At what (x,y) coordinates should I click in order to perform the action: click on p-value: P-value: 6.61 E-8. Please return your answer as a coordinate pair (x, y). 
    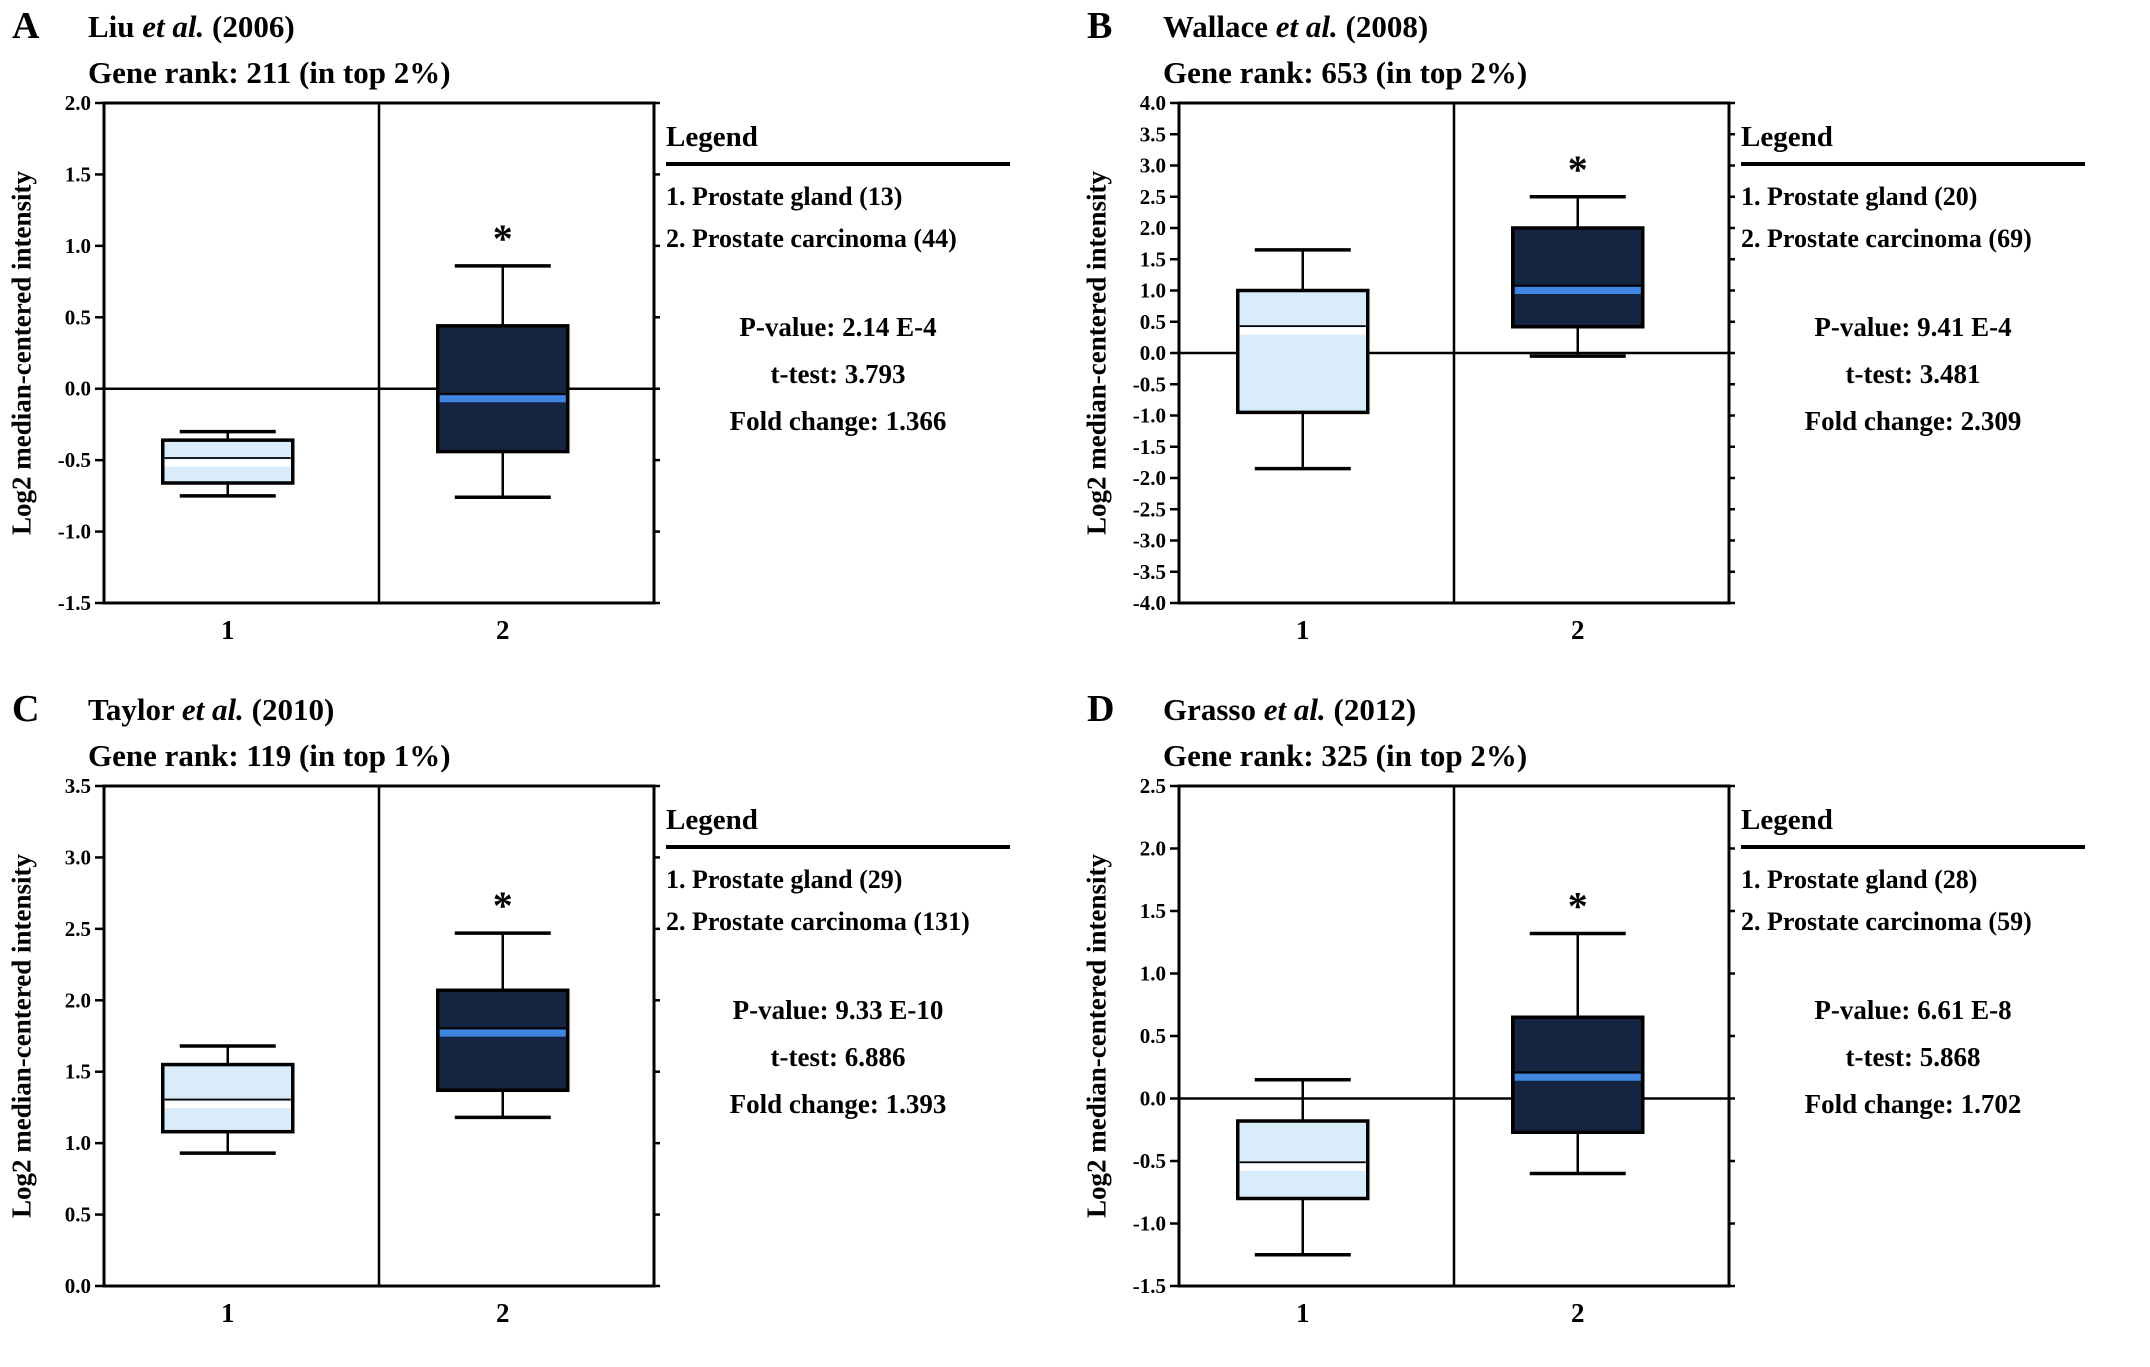
    Looking at the image, I should click on (1913, 1009).